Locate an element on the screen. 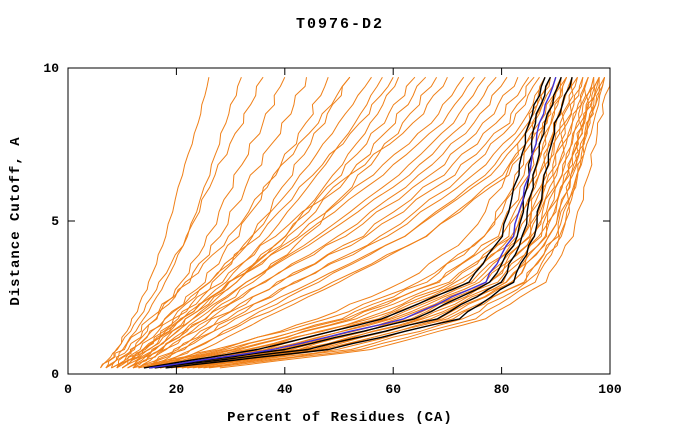  y-tick-label: 0 is located at coordinates (55, 374).